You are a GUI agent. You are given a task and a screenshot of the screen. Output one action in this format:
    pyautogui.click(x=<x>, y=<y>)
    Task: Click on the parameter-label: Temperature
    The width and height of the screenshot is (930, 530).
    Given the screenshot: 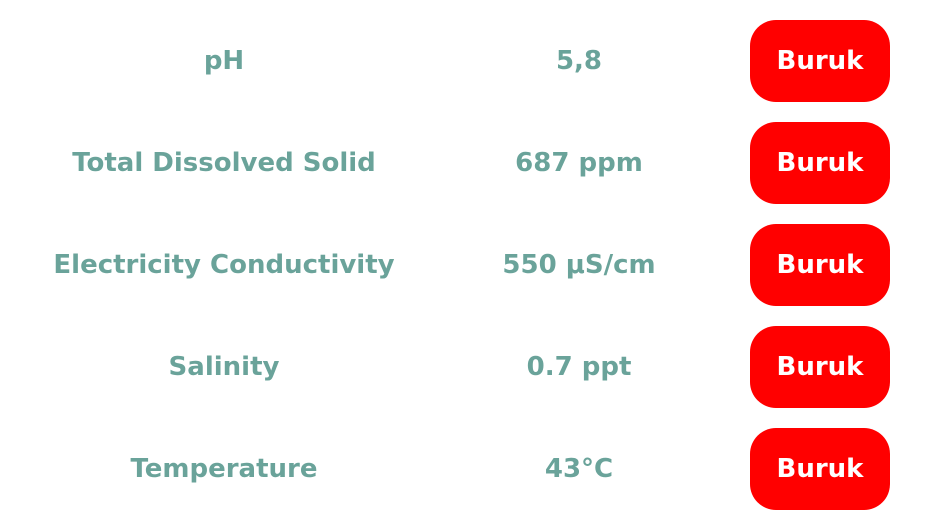 What is the action you would take?
    pyautogui.click(x=224, y=469)
    